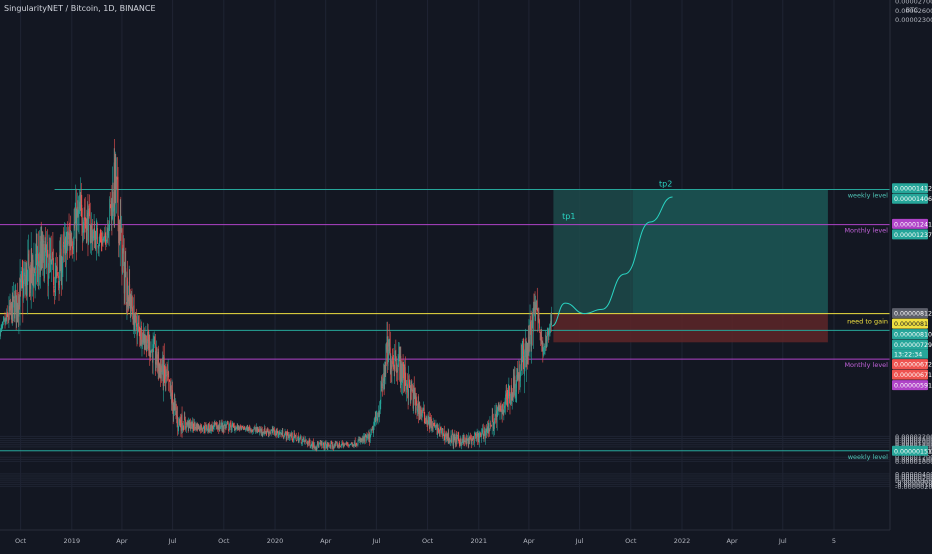  Describe the element at coordinates (913, 375) in the screenshot. I see `price-tag-label: 0.00000671` at that location.